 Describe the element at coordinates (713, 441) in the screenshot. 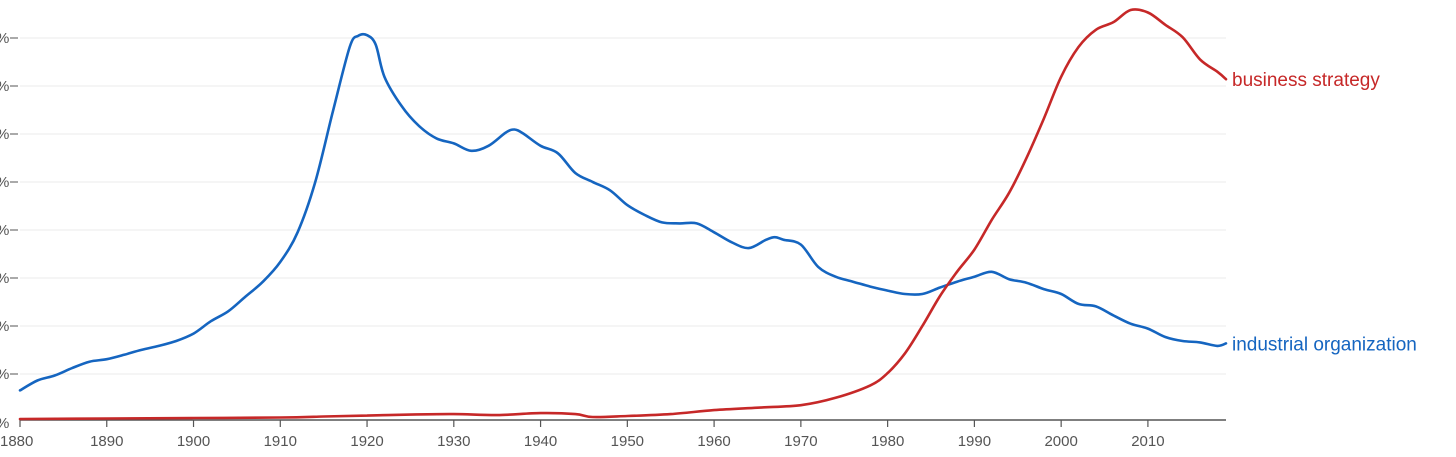

I see `x-tick-label: 1960` at that location.